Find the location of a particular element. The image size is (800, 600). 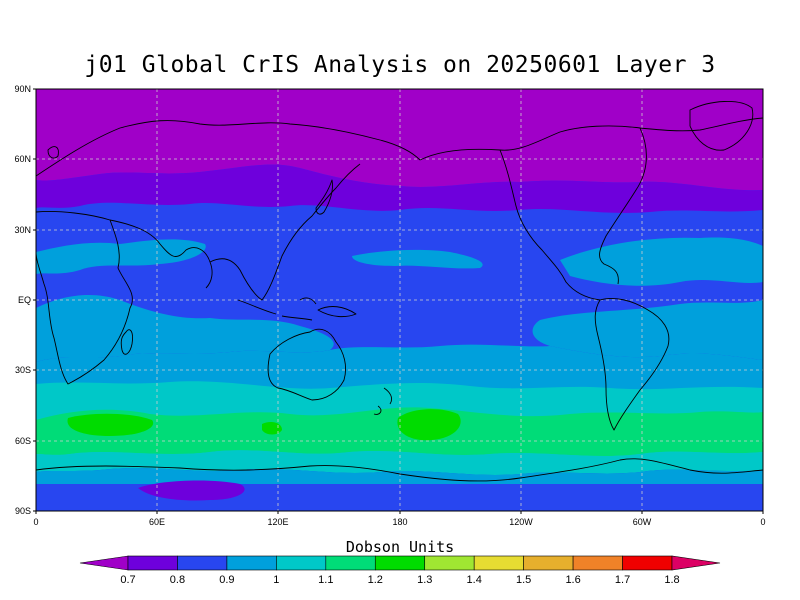

south-blue-band is located at coordinates (399, 368).